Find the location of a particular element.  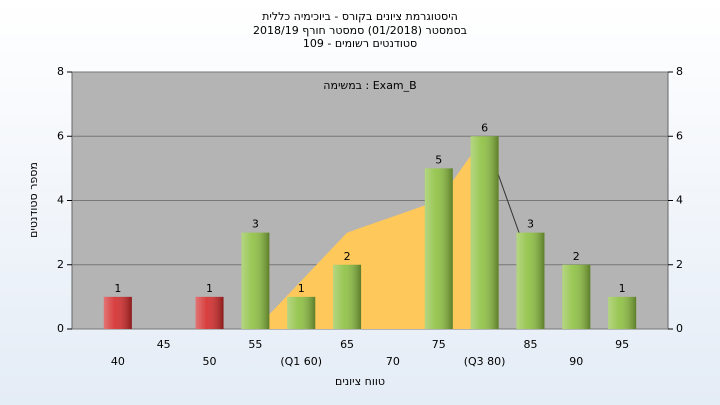

value-label: 6 is located at coordinates (484, 127).